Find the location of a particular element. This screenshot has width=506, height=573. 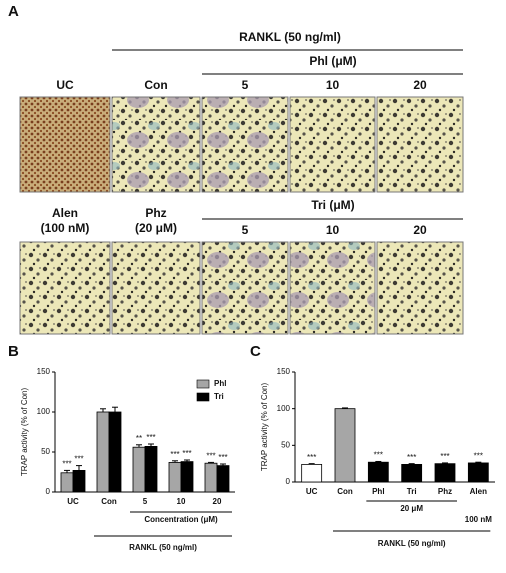

x-tick-label: Phl is located at coordinates (378, 491).